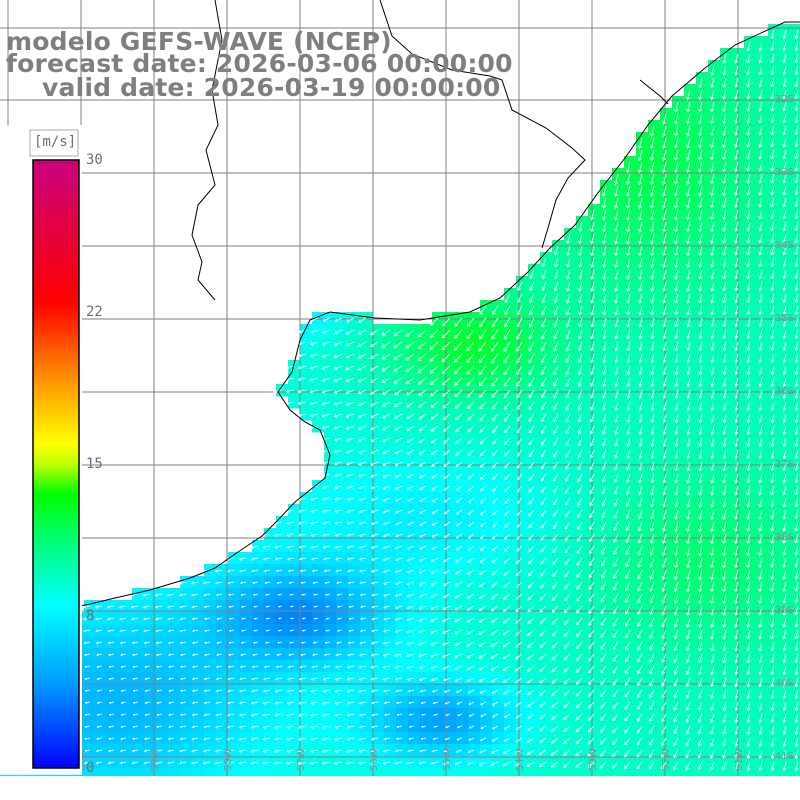 Image resolution: width=800 pixels, height=800 pixels. What do you see at coordinates (155, 759) in the screenshot?
I see `lon-label: 59W` at bounding box center [155, 759].